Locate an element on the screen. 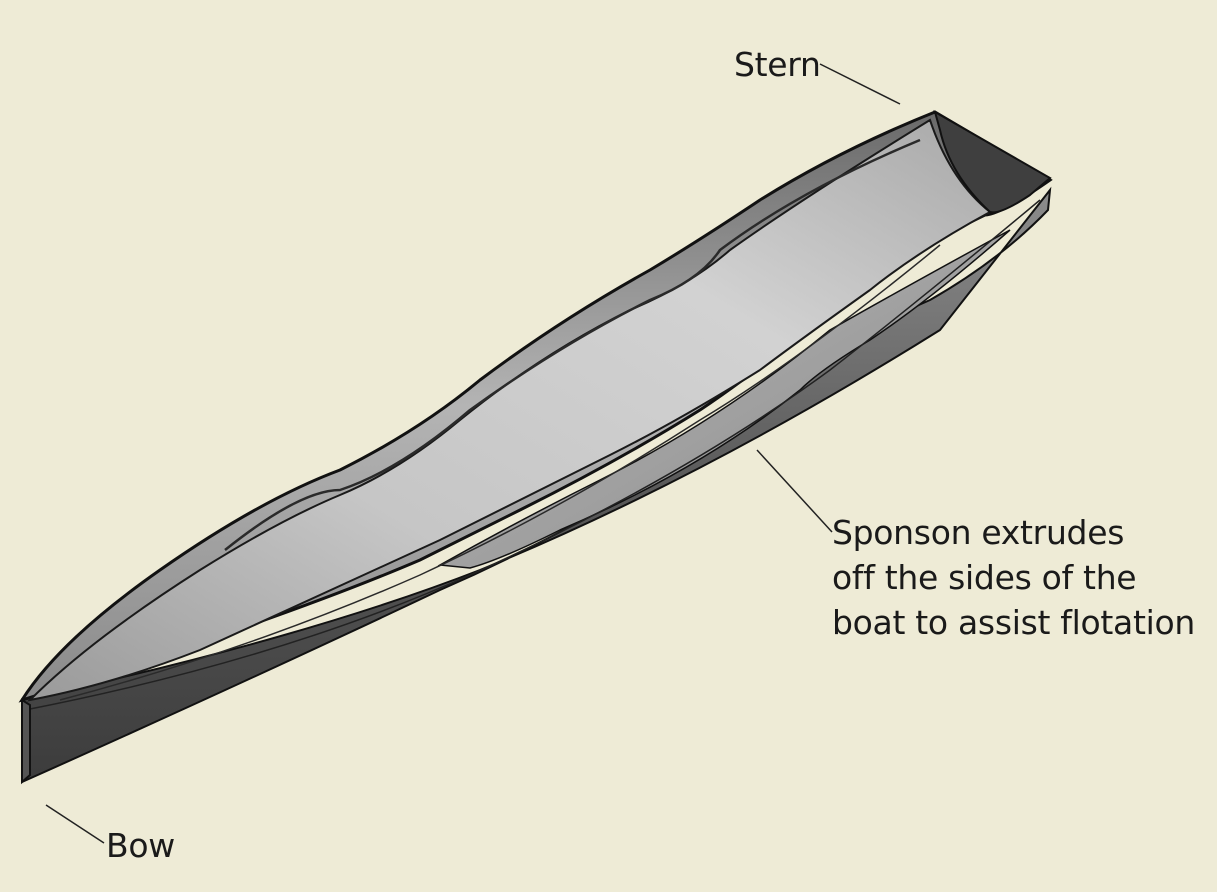  sponson-label-line-3: boat to assist flotation is located at coordinates (1013, 622).